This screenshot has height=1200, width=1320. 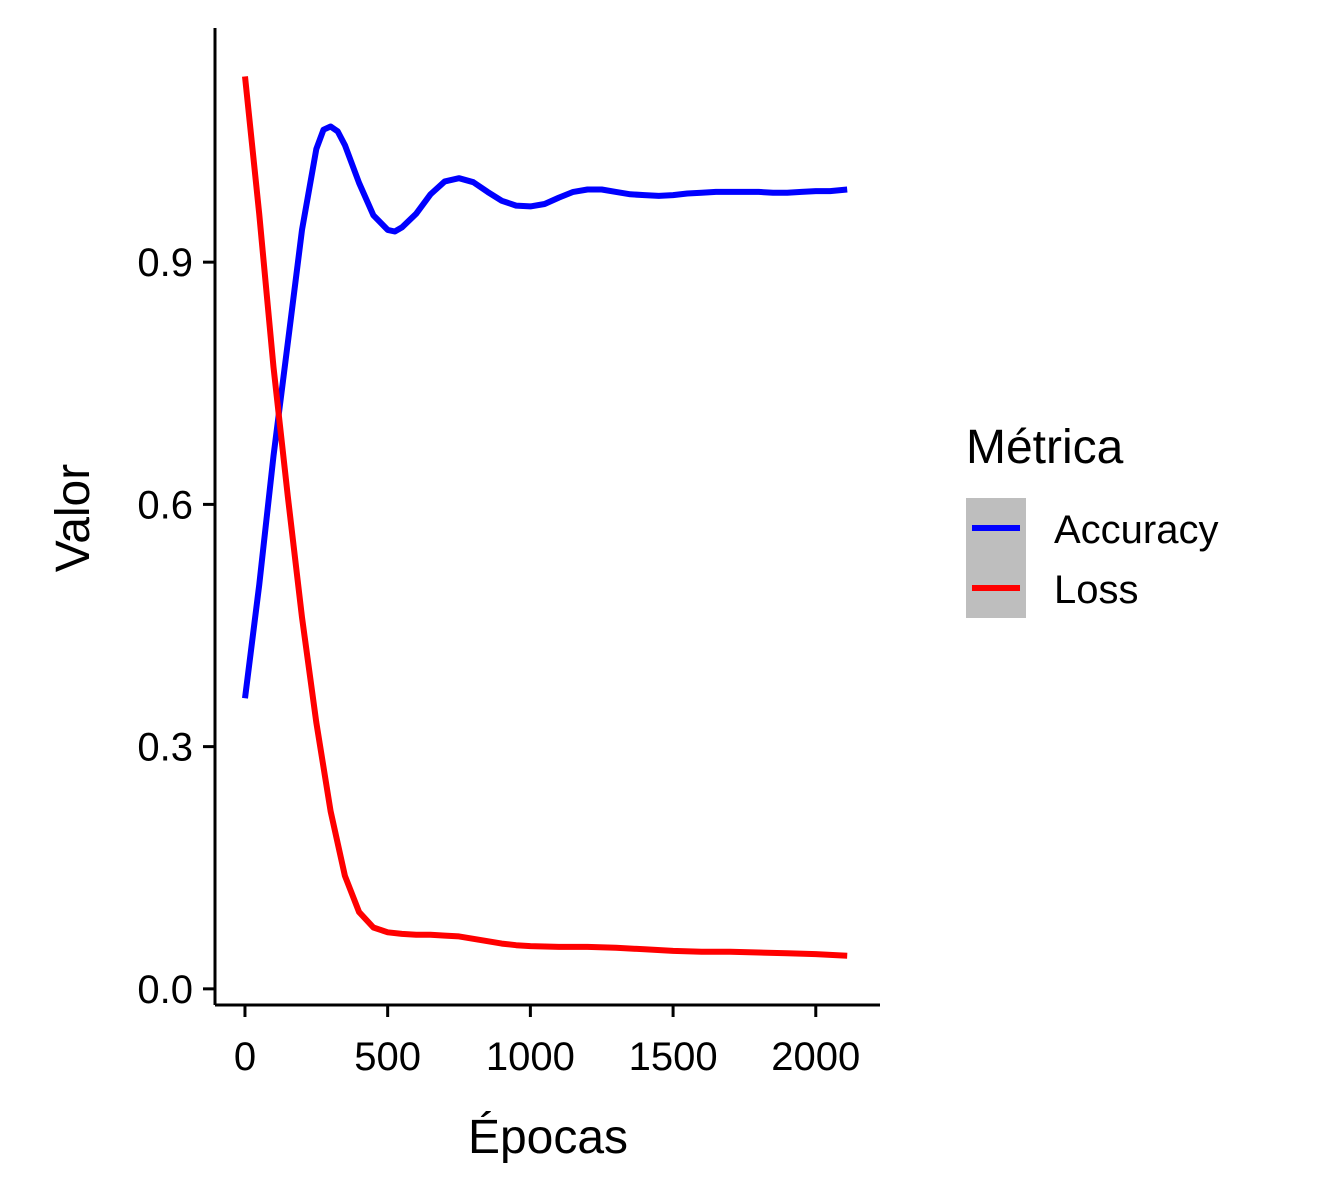 I want to click on y-tick-label: 0.3, so click(x=165, y=748).